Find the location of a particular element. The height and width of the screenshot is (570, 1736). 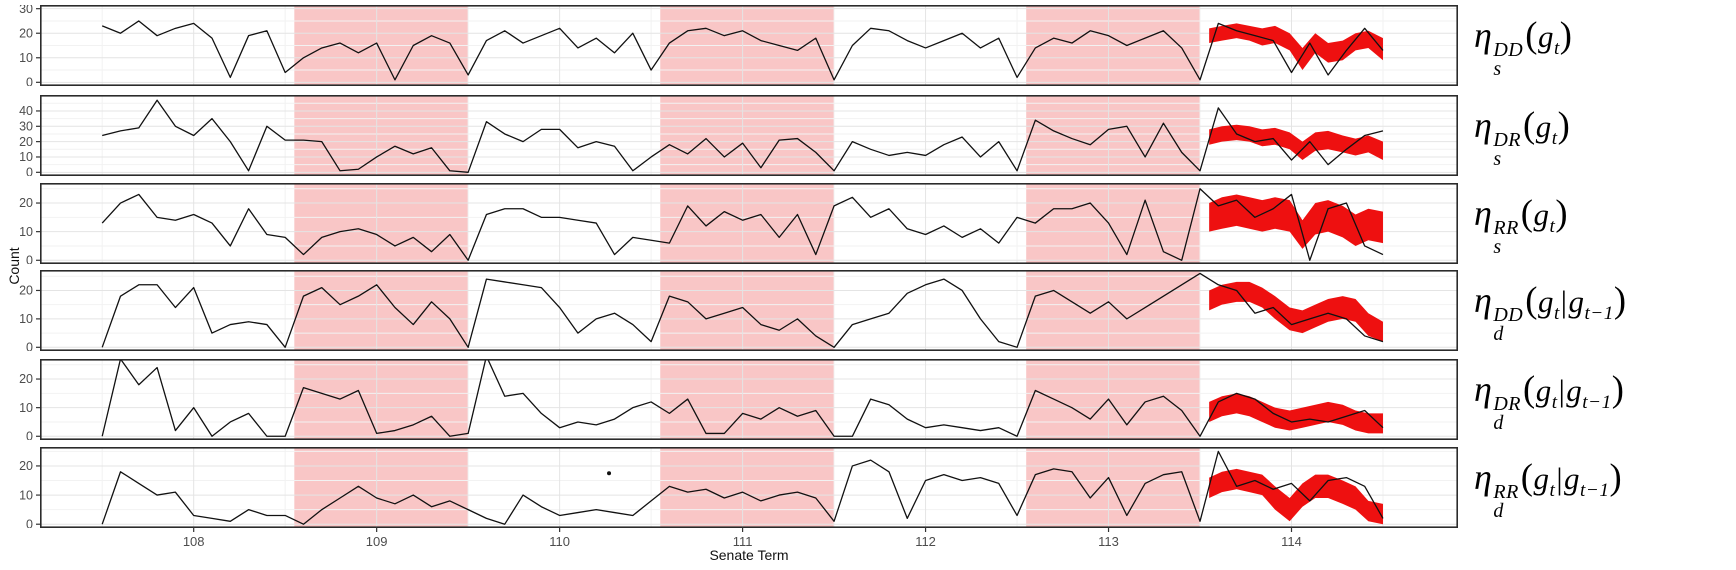

facet-label-eta-s-DR: η DR s (gt) is located at coordinates (1522, 136).